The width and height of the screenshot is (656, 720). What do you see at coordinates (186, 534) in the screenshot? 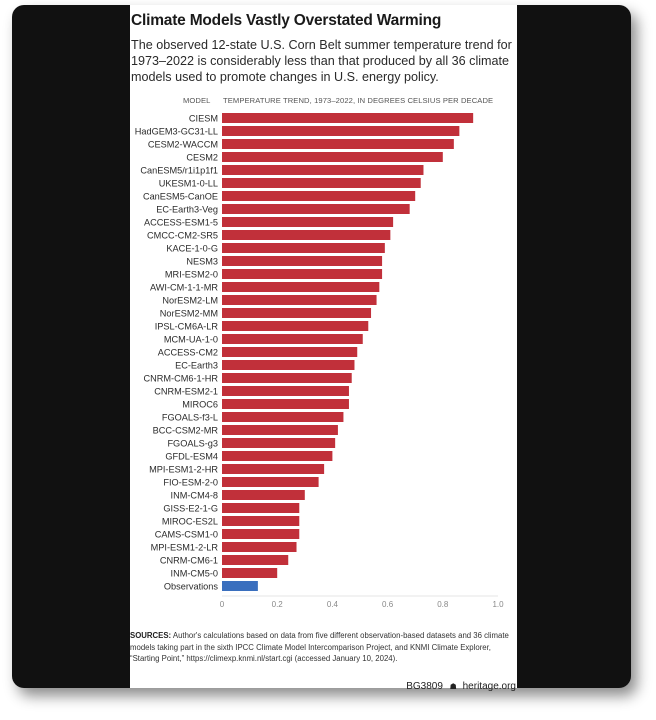
I see `category-label: CAMS-CSM1-0` at bounding box center [186, 534].